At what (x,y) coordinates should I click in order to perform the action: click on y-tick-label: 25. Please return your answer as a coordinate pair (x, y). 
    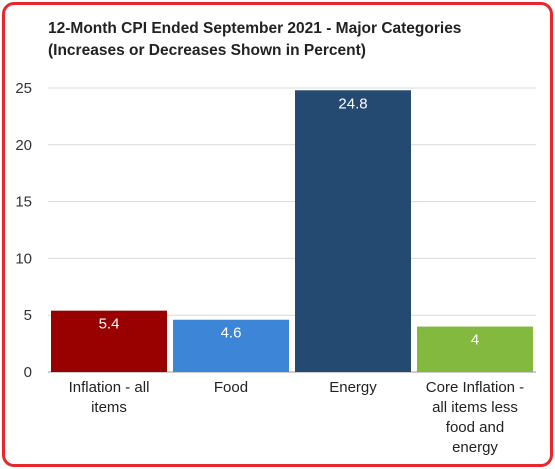
    Looking at the image, I should click on (23, 88).